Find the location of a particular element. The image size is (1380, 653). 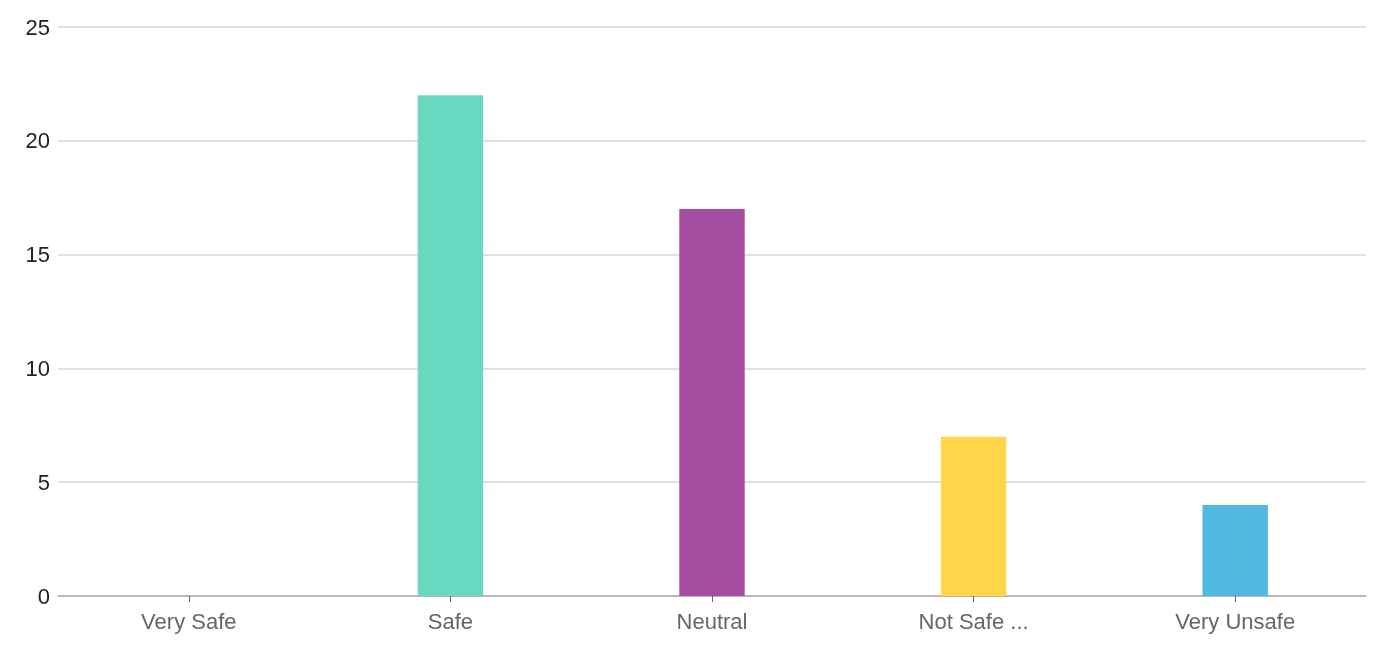

y-tick-label: 25 is located at coordinates (37, 27).